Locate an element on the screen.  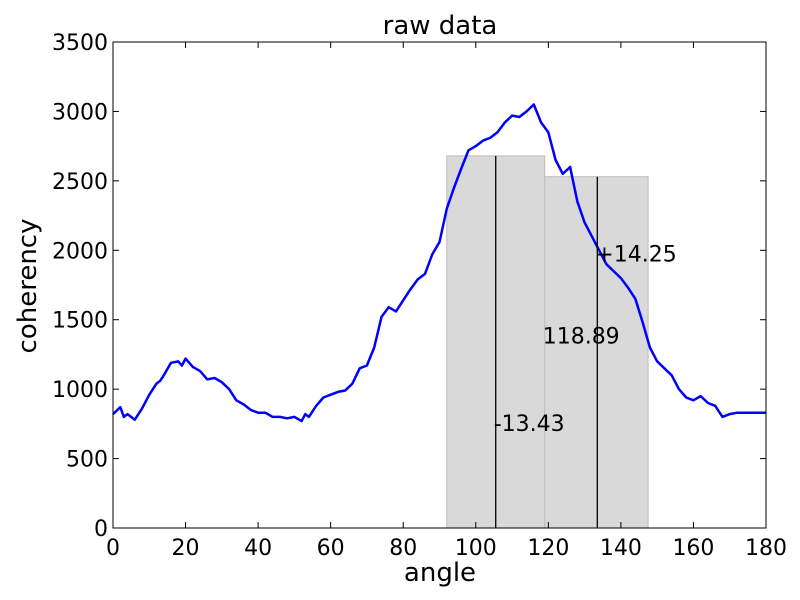
x-tick-label: 0 is located at coordinates (113, 548).